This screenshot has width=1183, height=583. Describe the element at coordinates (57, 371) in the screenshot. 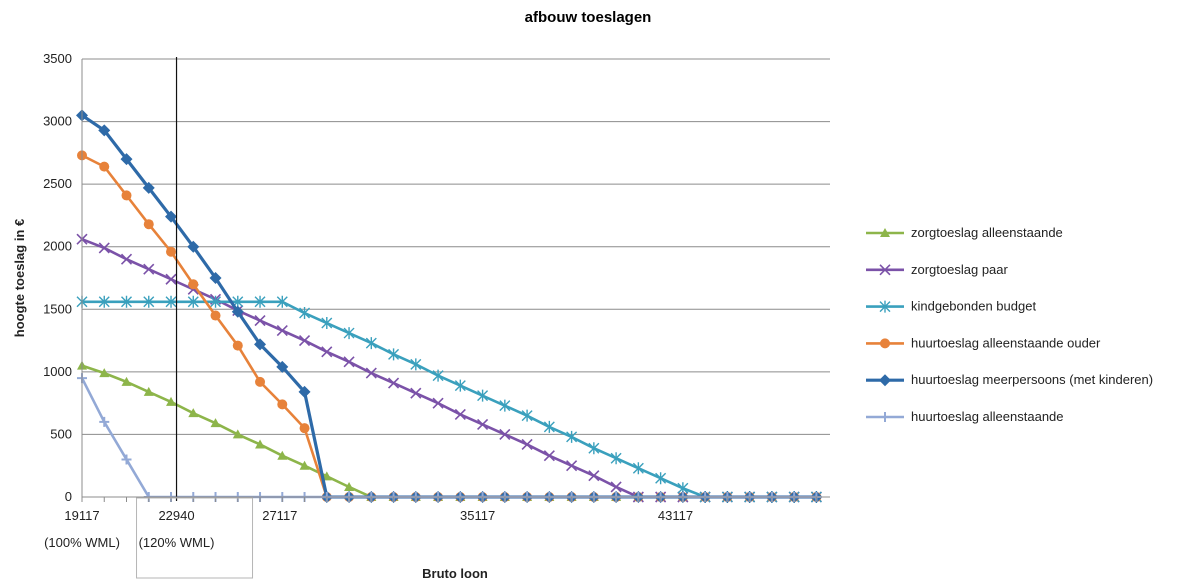

I see `y-tick-label: 1000` at that location.